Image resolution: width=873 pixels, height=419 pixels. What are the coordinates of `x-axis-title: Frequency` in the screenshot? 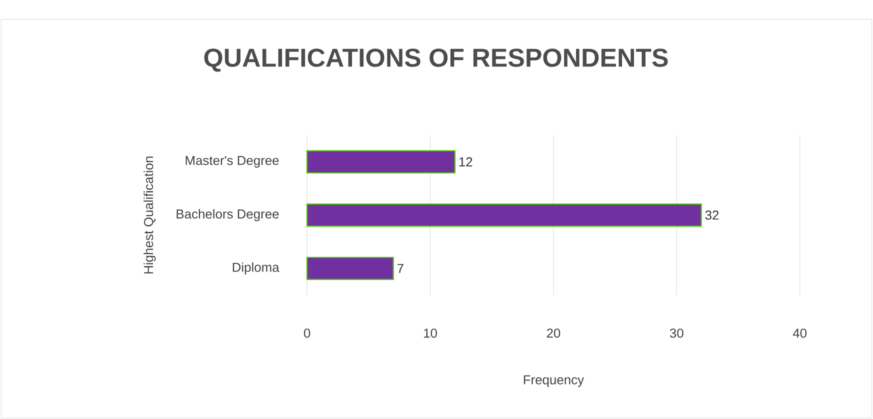 It's located at (554, 381).